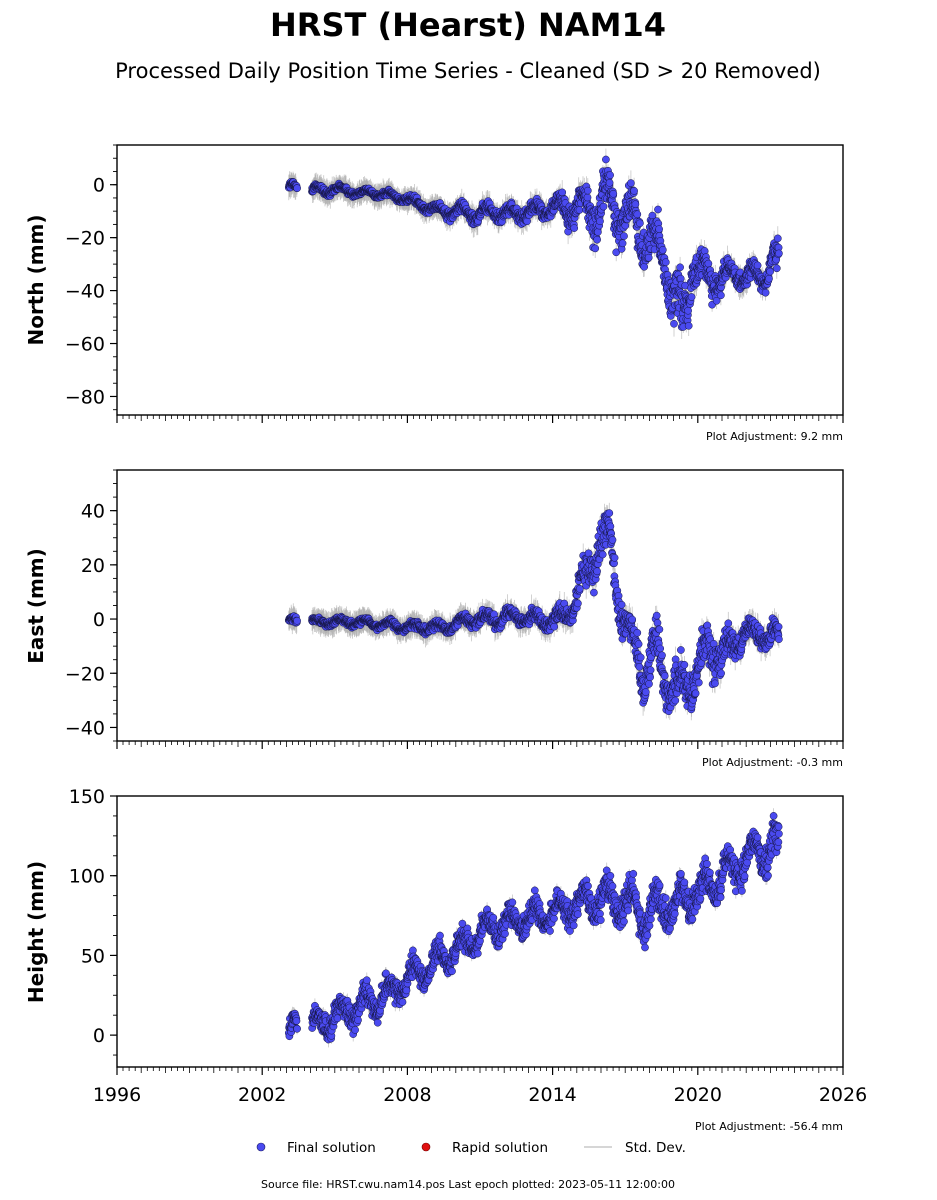 The height and width of the screenshot is (1200, 937). Describe the element at coordinates (85, 397) in the screenshot. I see `y-tick-label: −80` at that location.